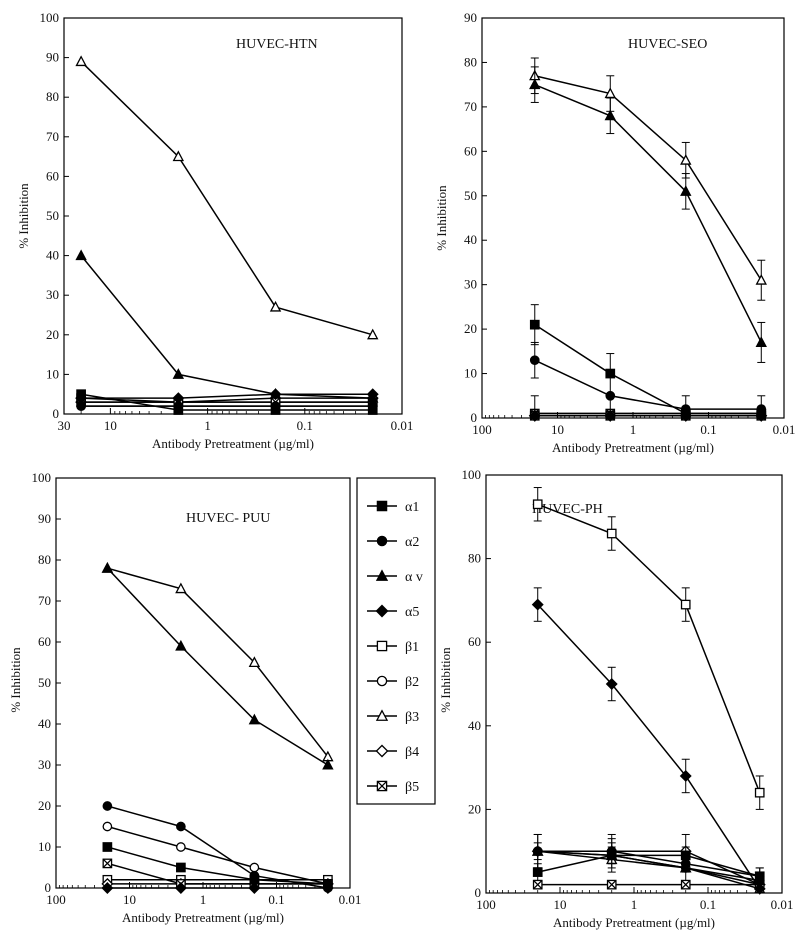 This screenshot has height=947, width=797. Describe the element at coordinates (482, 429) in the screenshot. I see `x-tick-label: 100` at that location.